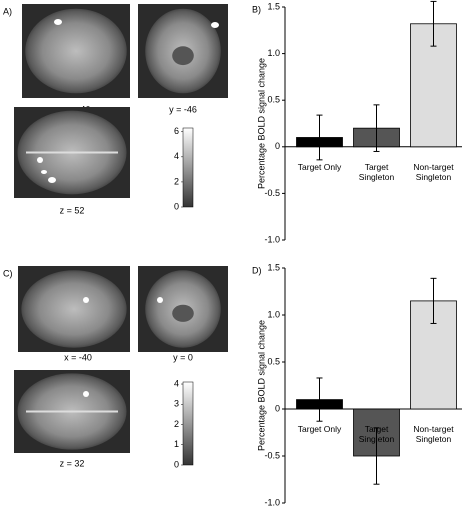 The width and height of the screenshot is (474, 506). What do you see at coordinates (256, 9) in the screenshot?
I see `panel-label: B)` at bounding box center [256, 9].